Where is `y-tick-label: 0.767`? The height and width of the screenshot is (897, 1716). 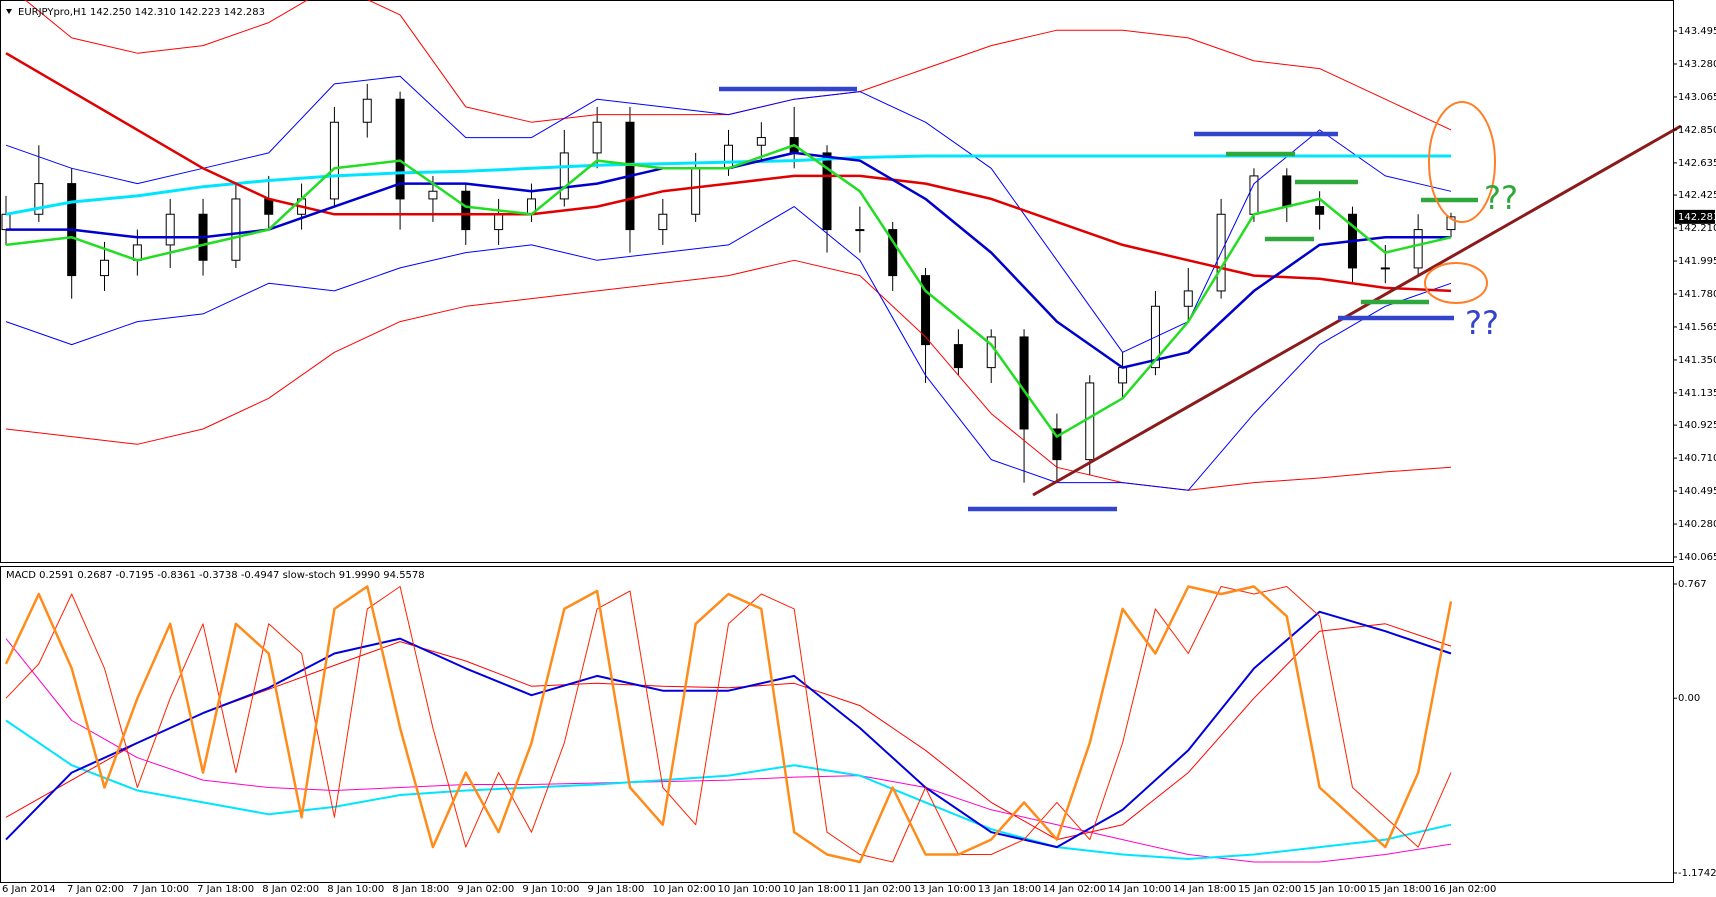
y-tick-label: 0.767 is located at coordinates (1692, 584).